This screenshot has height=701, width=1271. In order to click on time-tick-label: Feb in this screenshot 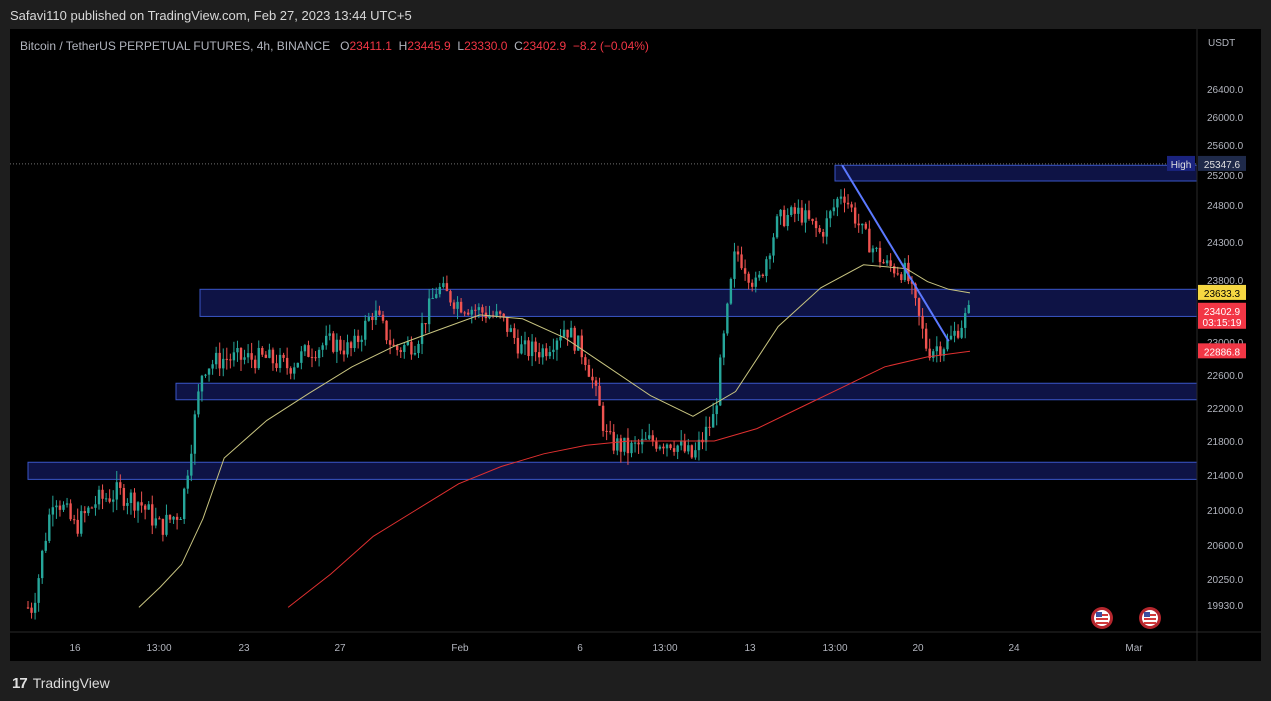, I will do `click(460, 648)`.